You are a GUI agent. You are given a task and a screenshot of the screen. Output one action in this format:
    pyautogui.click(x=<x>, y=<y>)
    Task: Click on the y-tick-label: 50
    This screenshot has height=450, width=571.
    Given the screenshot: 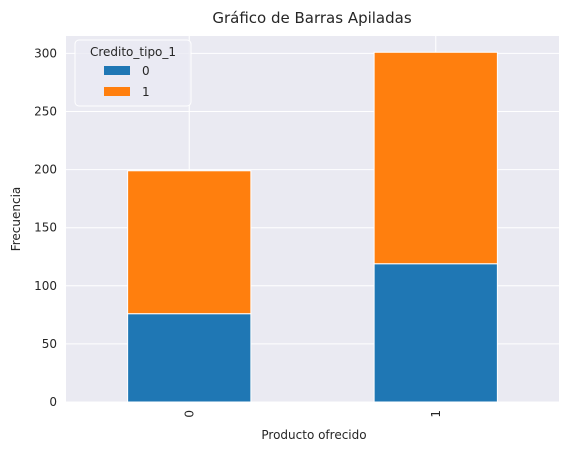 What is the action you would take?
    pyautogui.click(x=49, y=344)
    